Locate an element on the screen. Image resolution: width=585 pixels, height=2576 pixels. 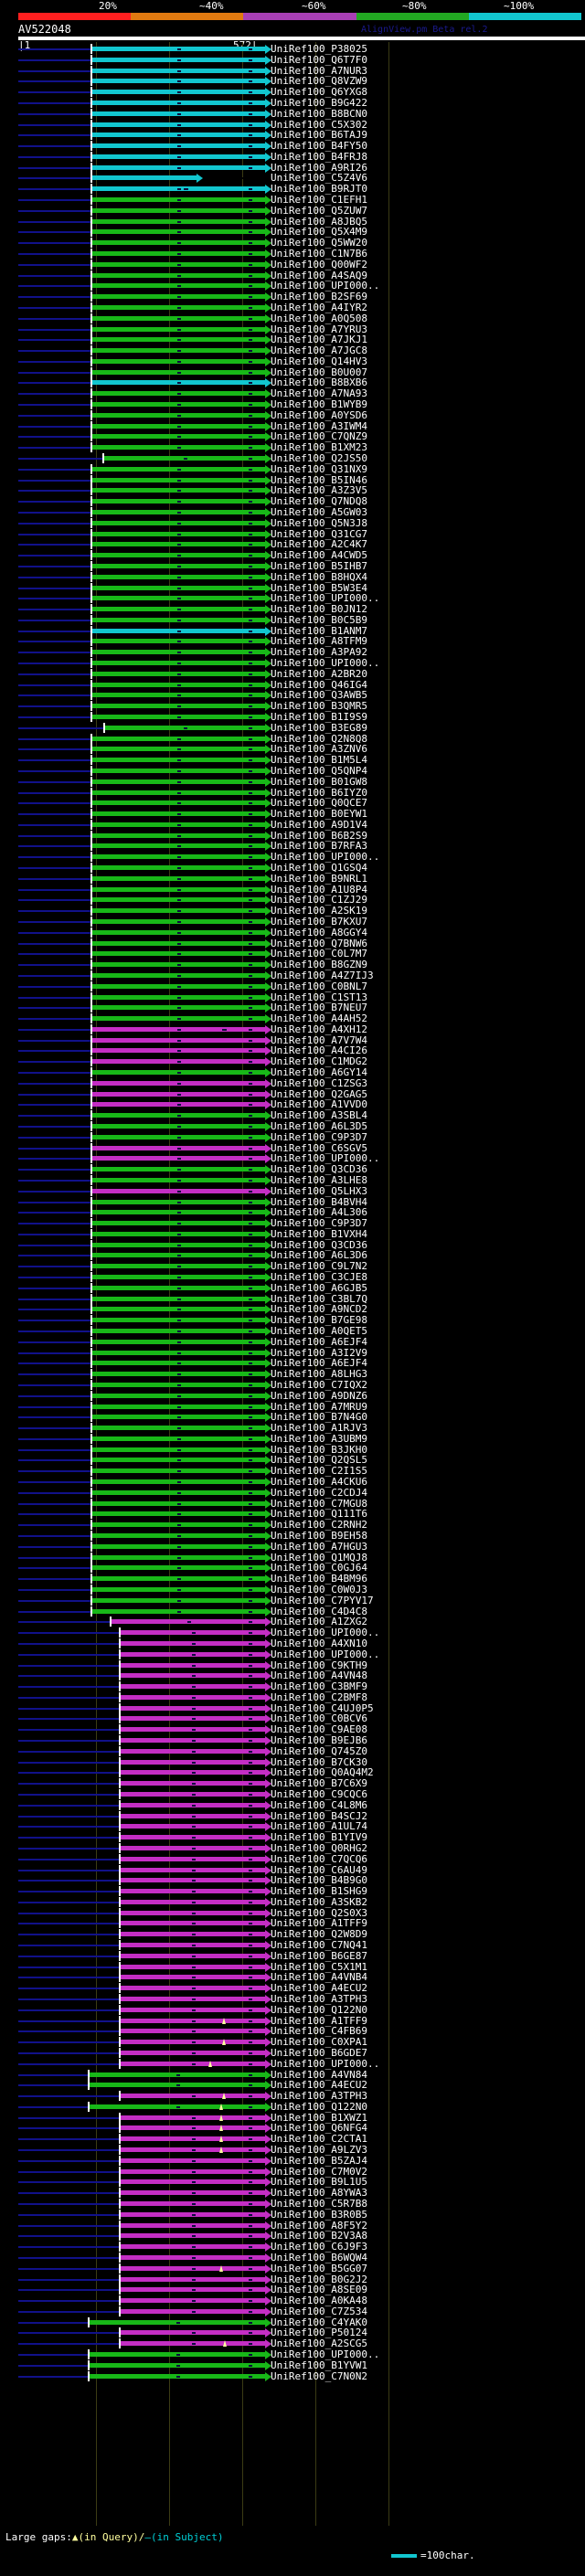
hit-row: UniRef100_C7M0V2 is located at coordinates (293, 2172).